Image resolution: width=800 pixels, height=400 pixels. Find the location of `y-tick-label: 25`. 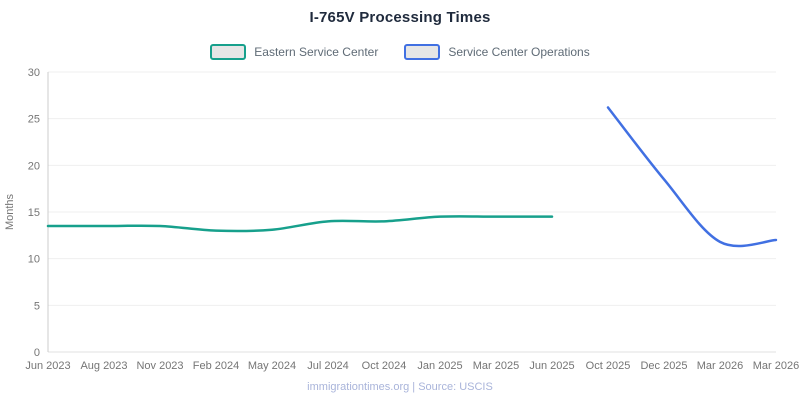

y-tick-label: 25 is located at coordinates (34, 120).